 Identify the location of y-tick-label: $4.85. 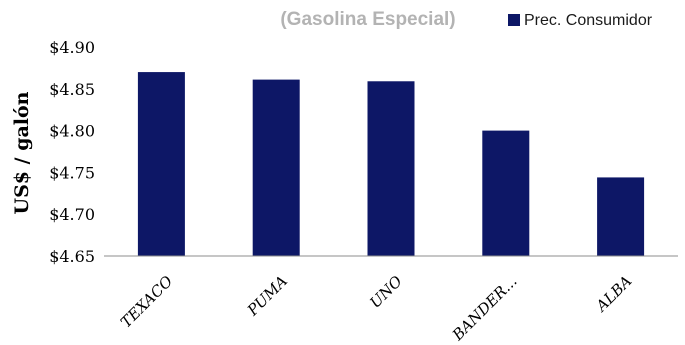
(72, 89).